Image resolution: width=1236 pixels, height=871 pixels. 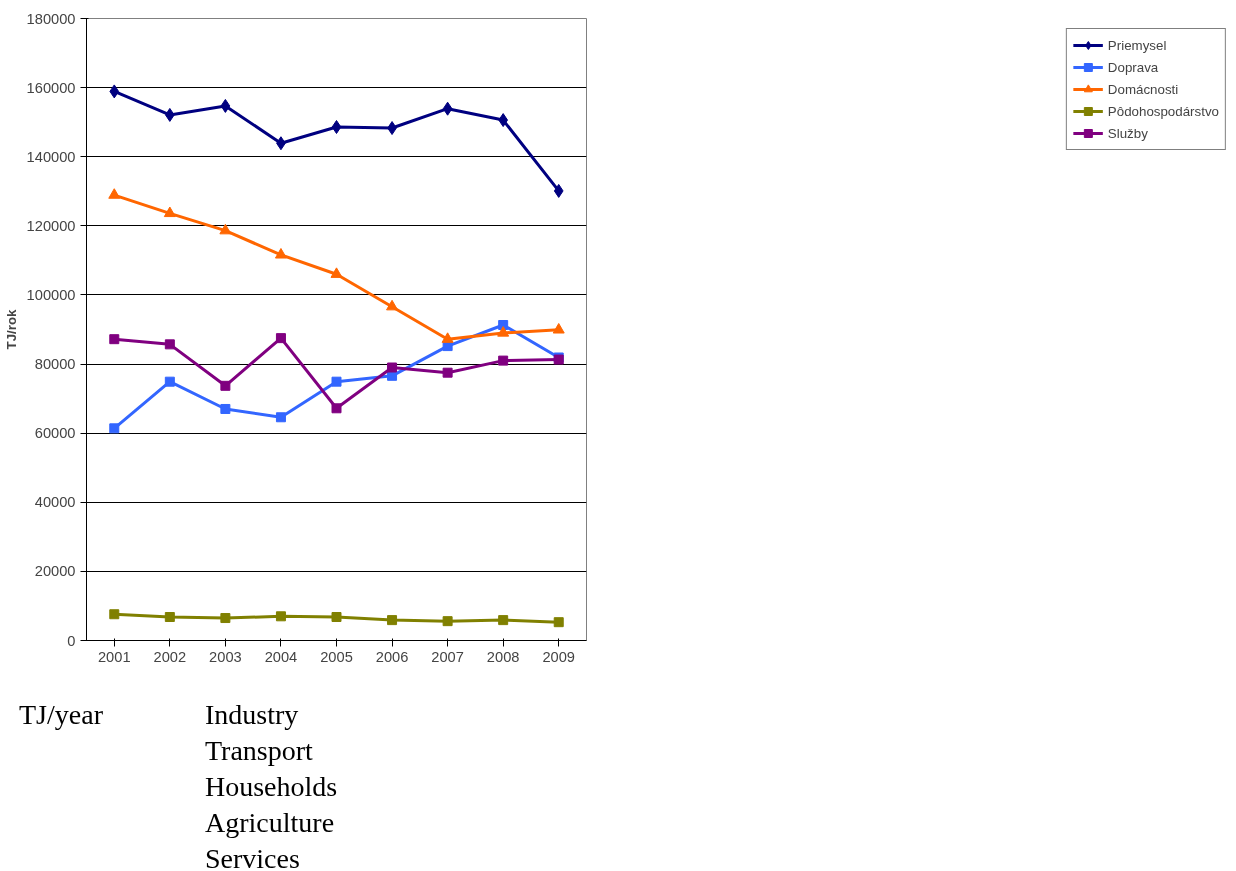 What do you see at coordinates (55, 433) in the screenshot?
I see `y-tick-label: 60000` at bounding box center [55, 433].